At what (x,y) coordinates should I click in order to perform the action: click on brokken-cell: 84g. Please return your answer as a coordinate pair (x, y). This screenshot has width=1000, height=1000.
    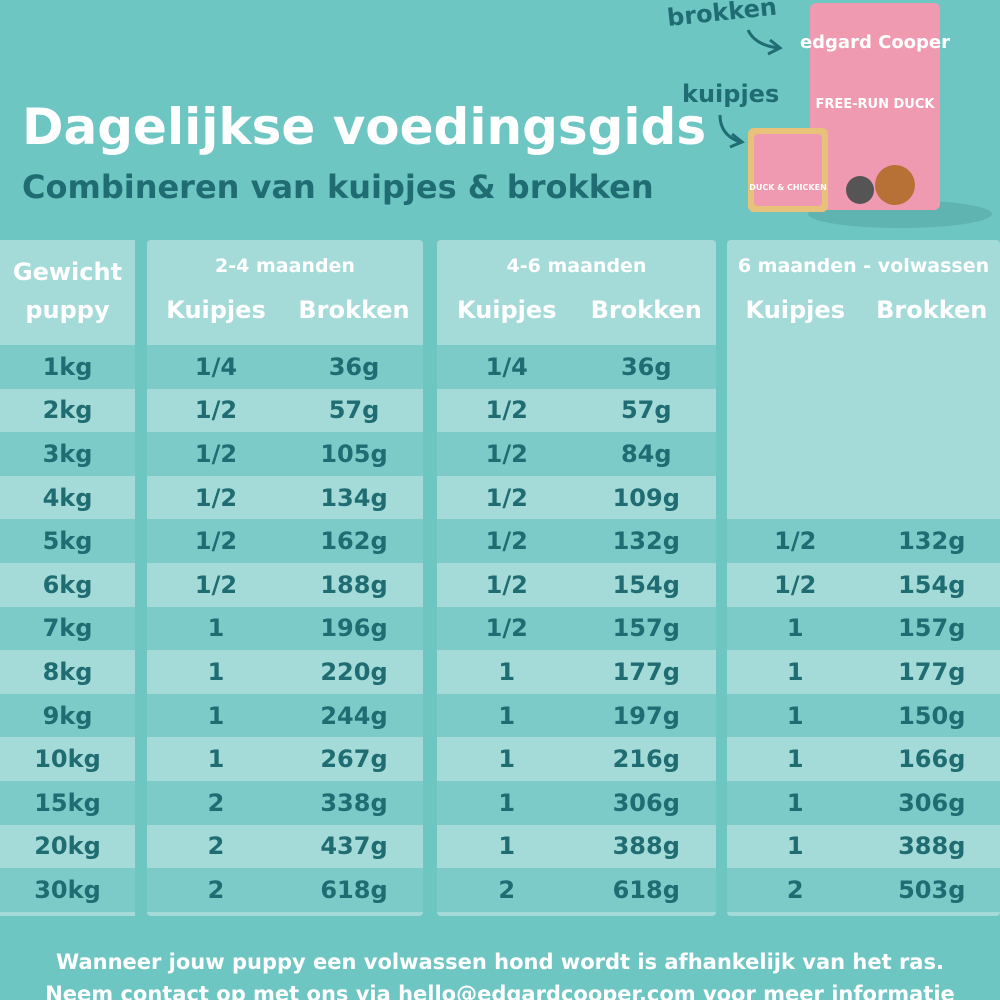
    Looking at the image, I should click on (646, 453).